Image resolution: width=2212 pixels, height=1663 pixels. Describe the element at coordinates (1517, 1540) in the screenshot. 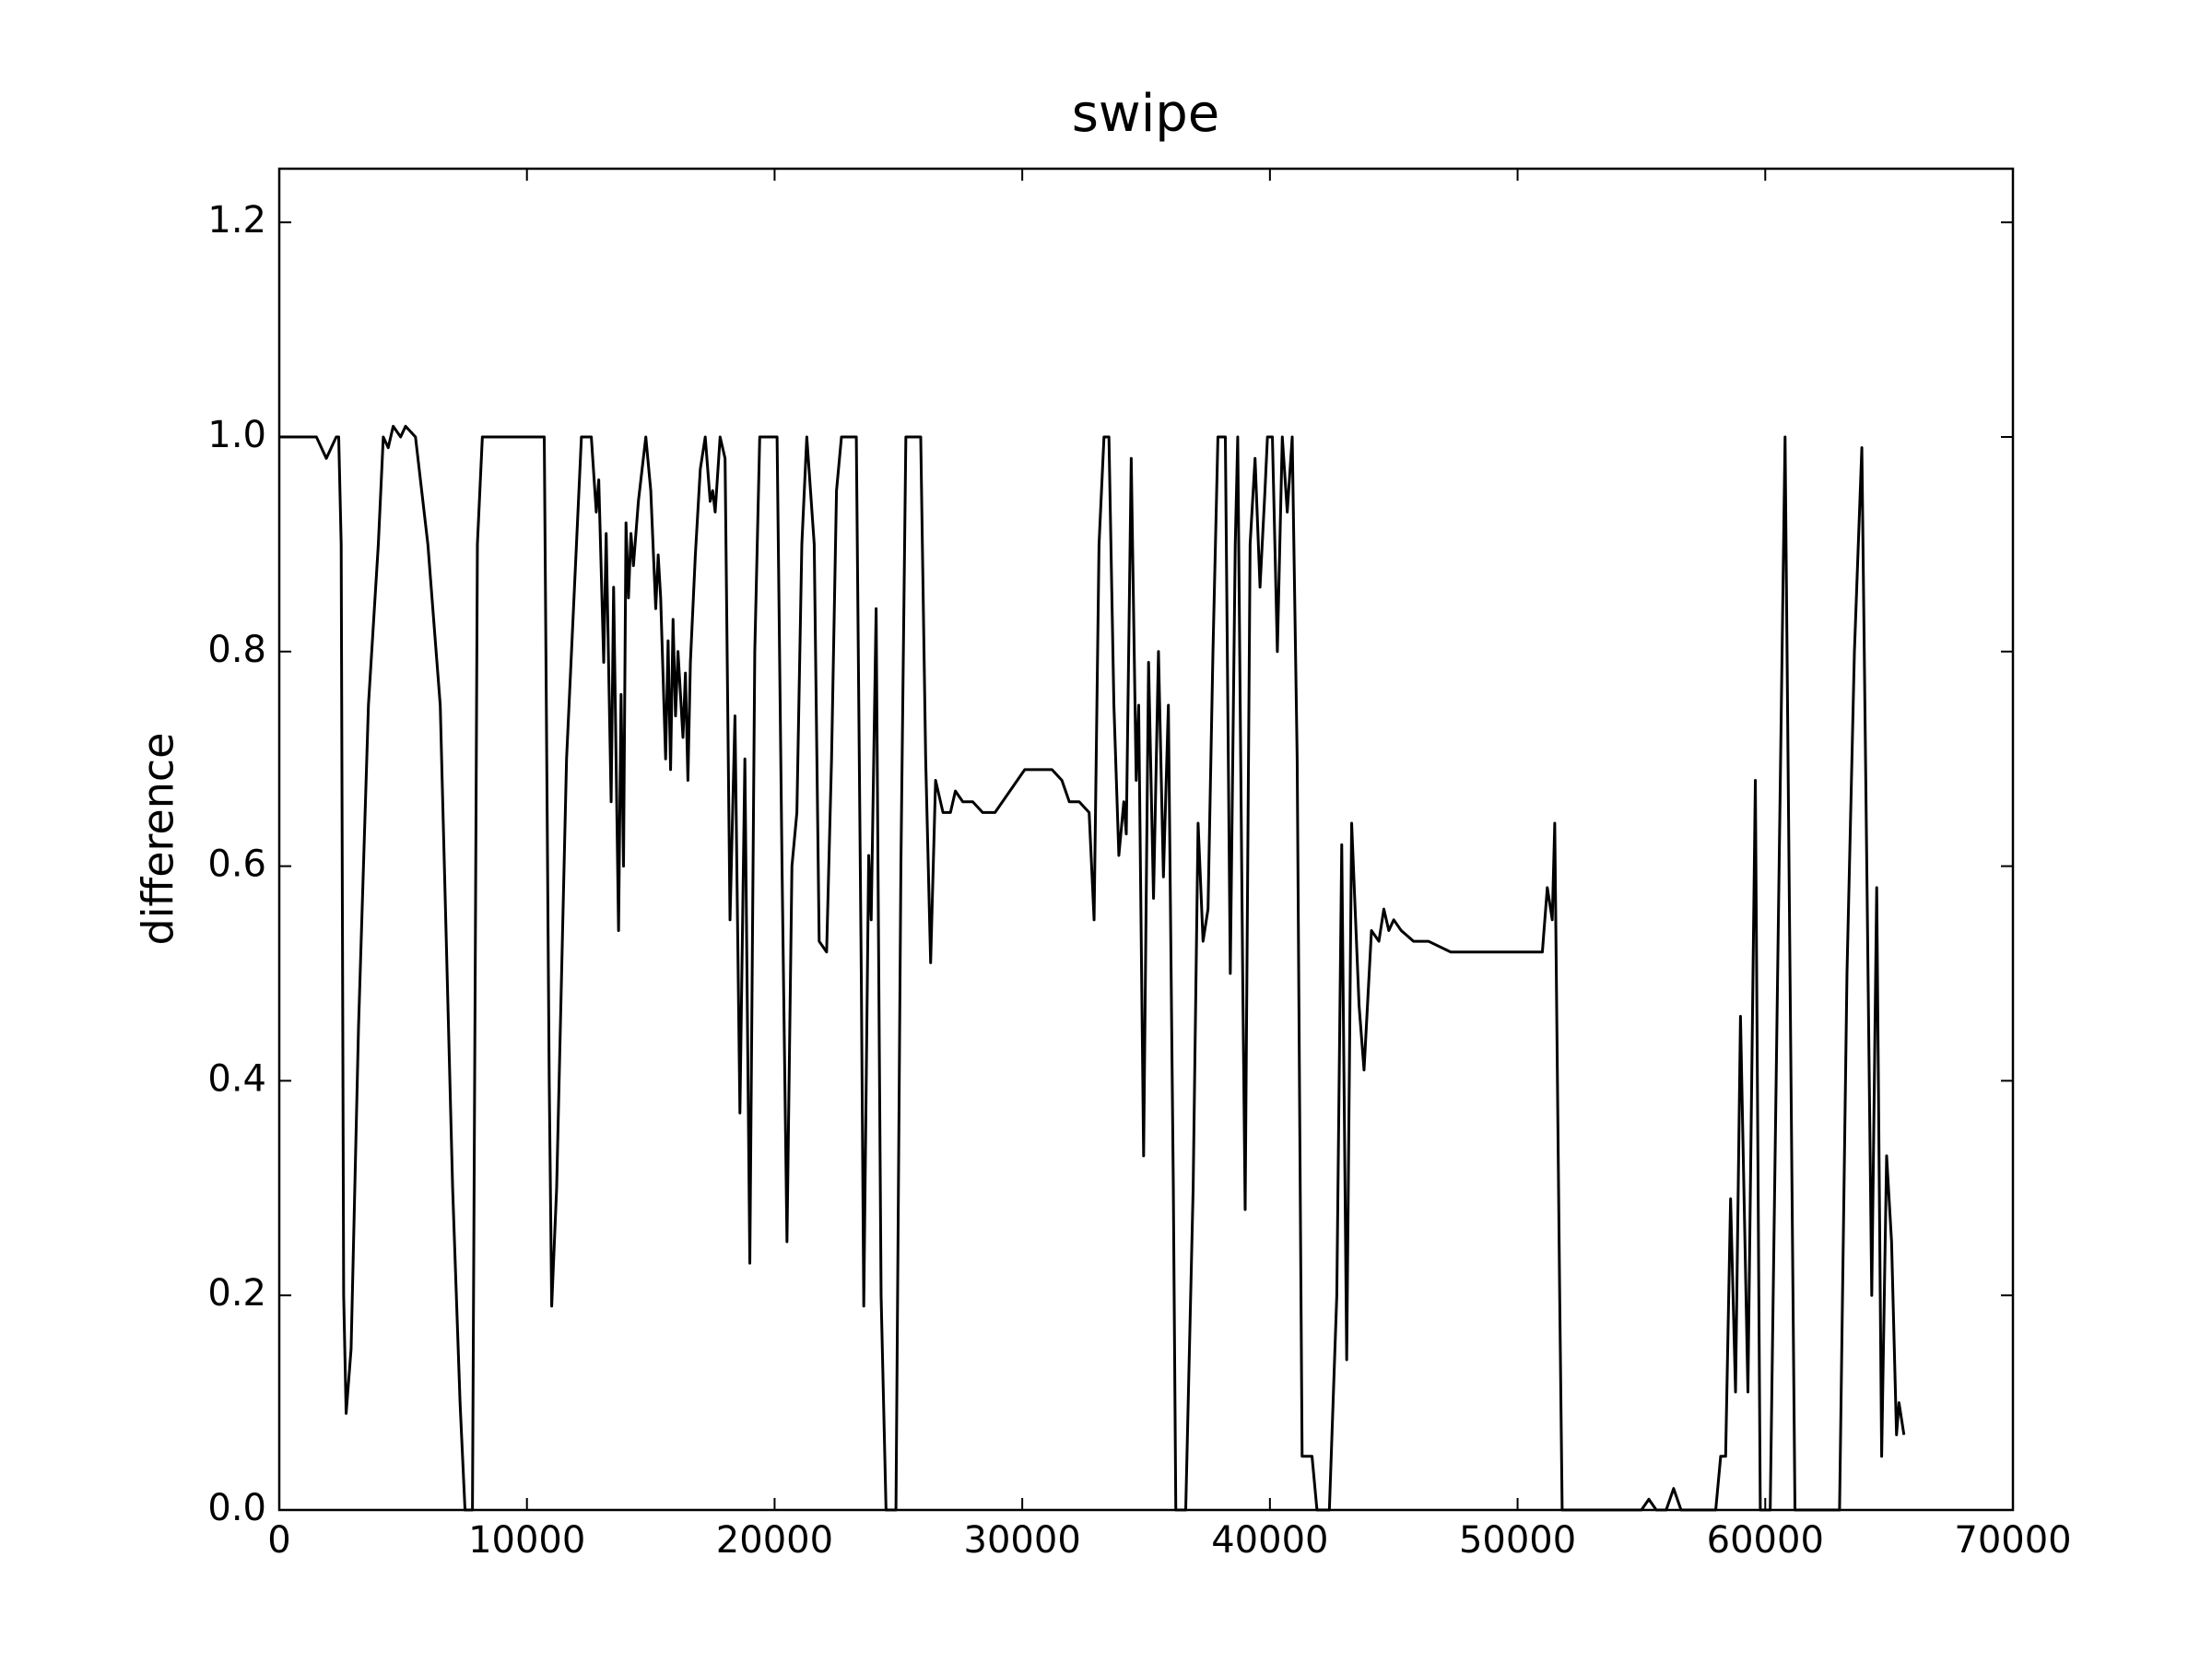

I see `x-tick-label: 50000` at that location.